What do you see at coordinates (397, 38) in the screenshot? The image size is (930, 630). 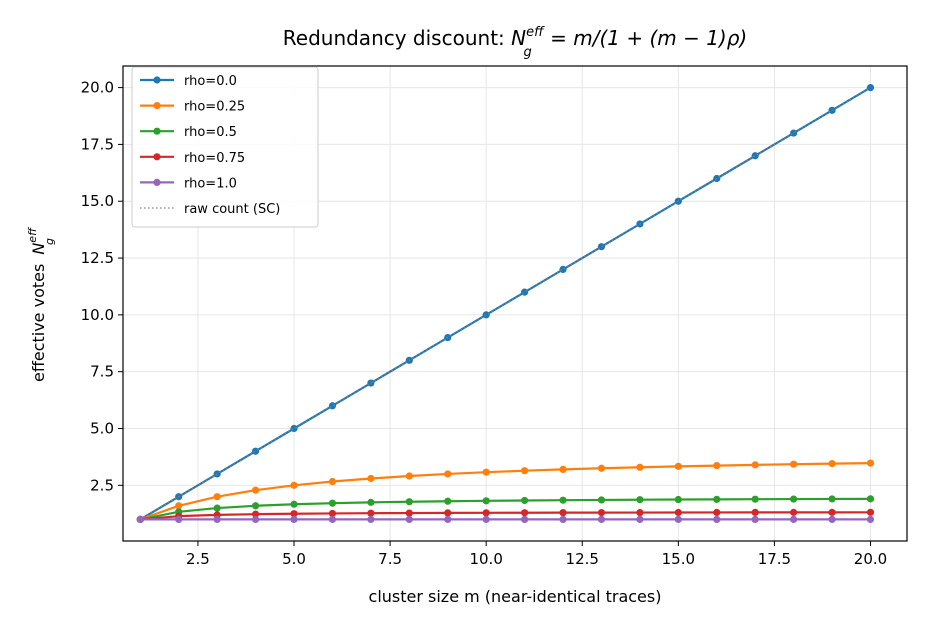 I see `chart-title-prefix: Redundancy discount:` at bounding box center [397, 38].